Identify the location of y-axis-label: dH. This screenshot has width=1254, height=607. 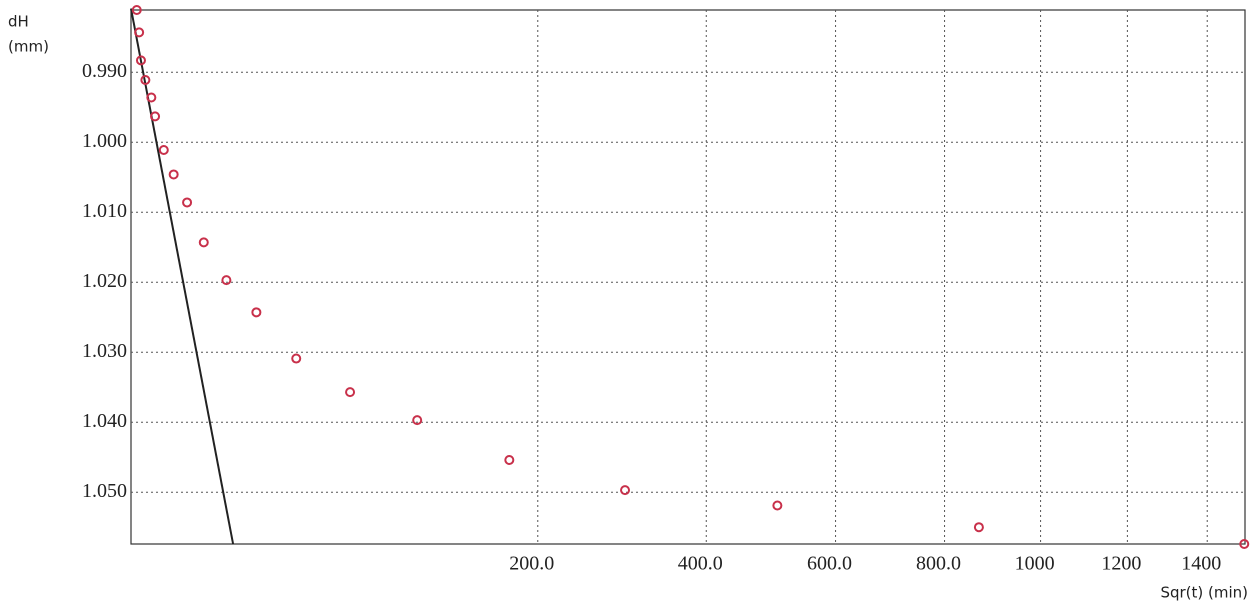
(18, 22).